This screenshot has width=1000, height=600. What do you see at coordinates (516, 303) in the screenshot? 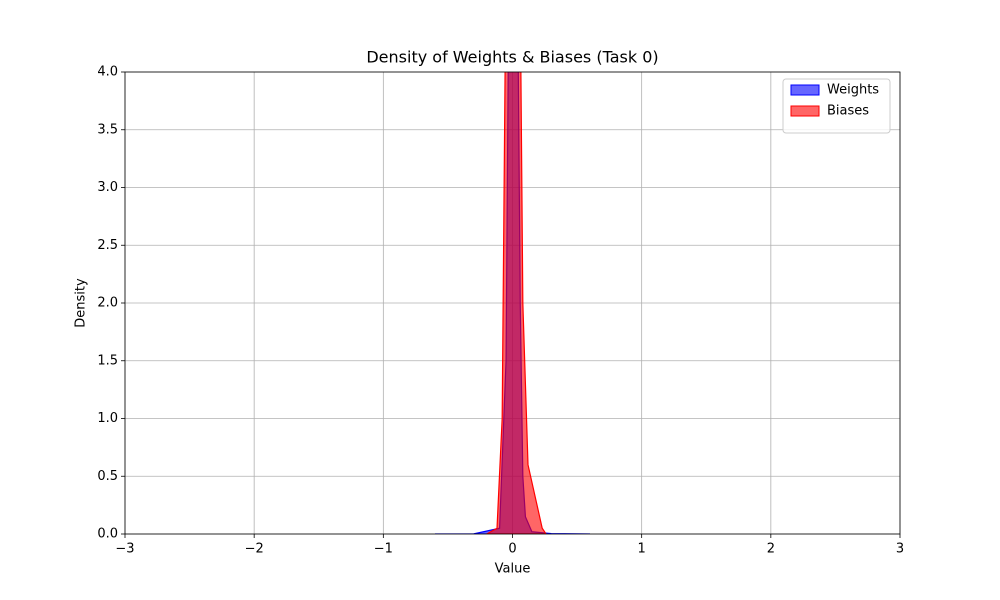
I see `density-area` at bounding box center [516, 303].